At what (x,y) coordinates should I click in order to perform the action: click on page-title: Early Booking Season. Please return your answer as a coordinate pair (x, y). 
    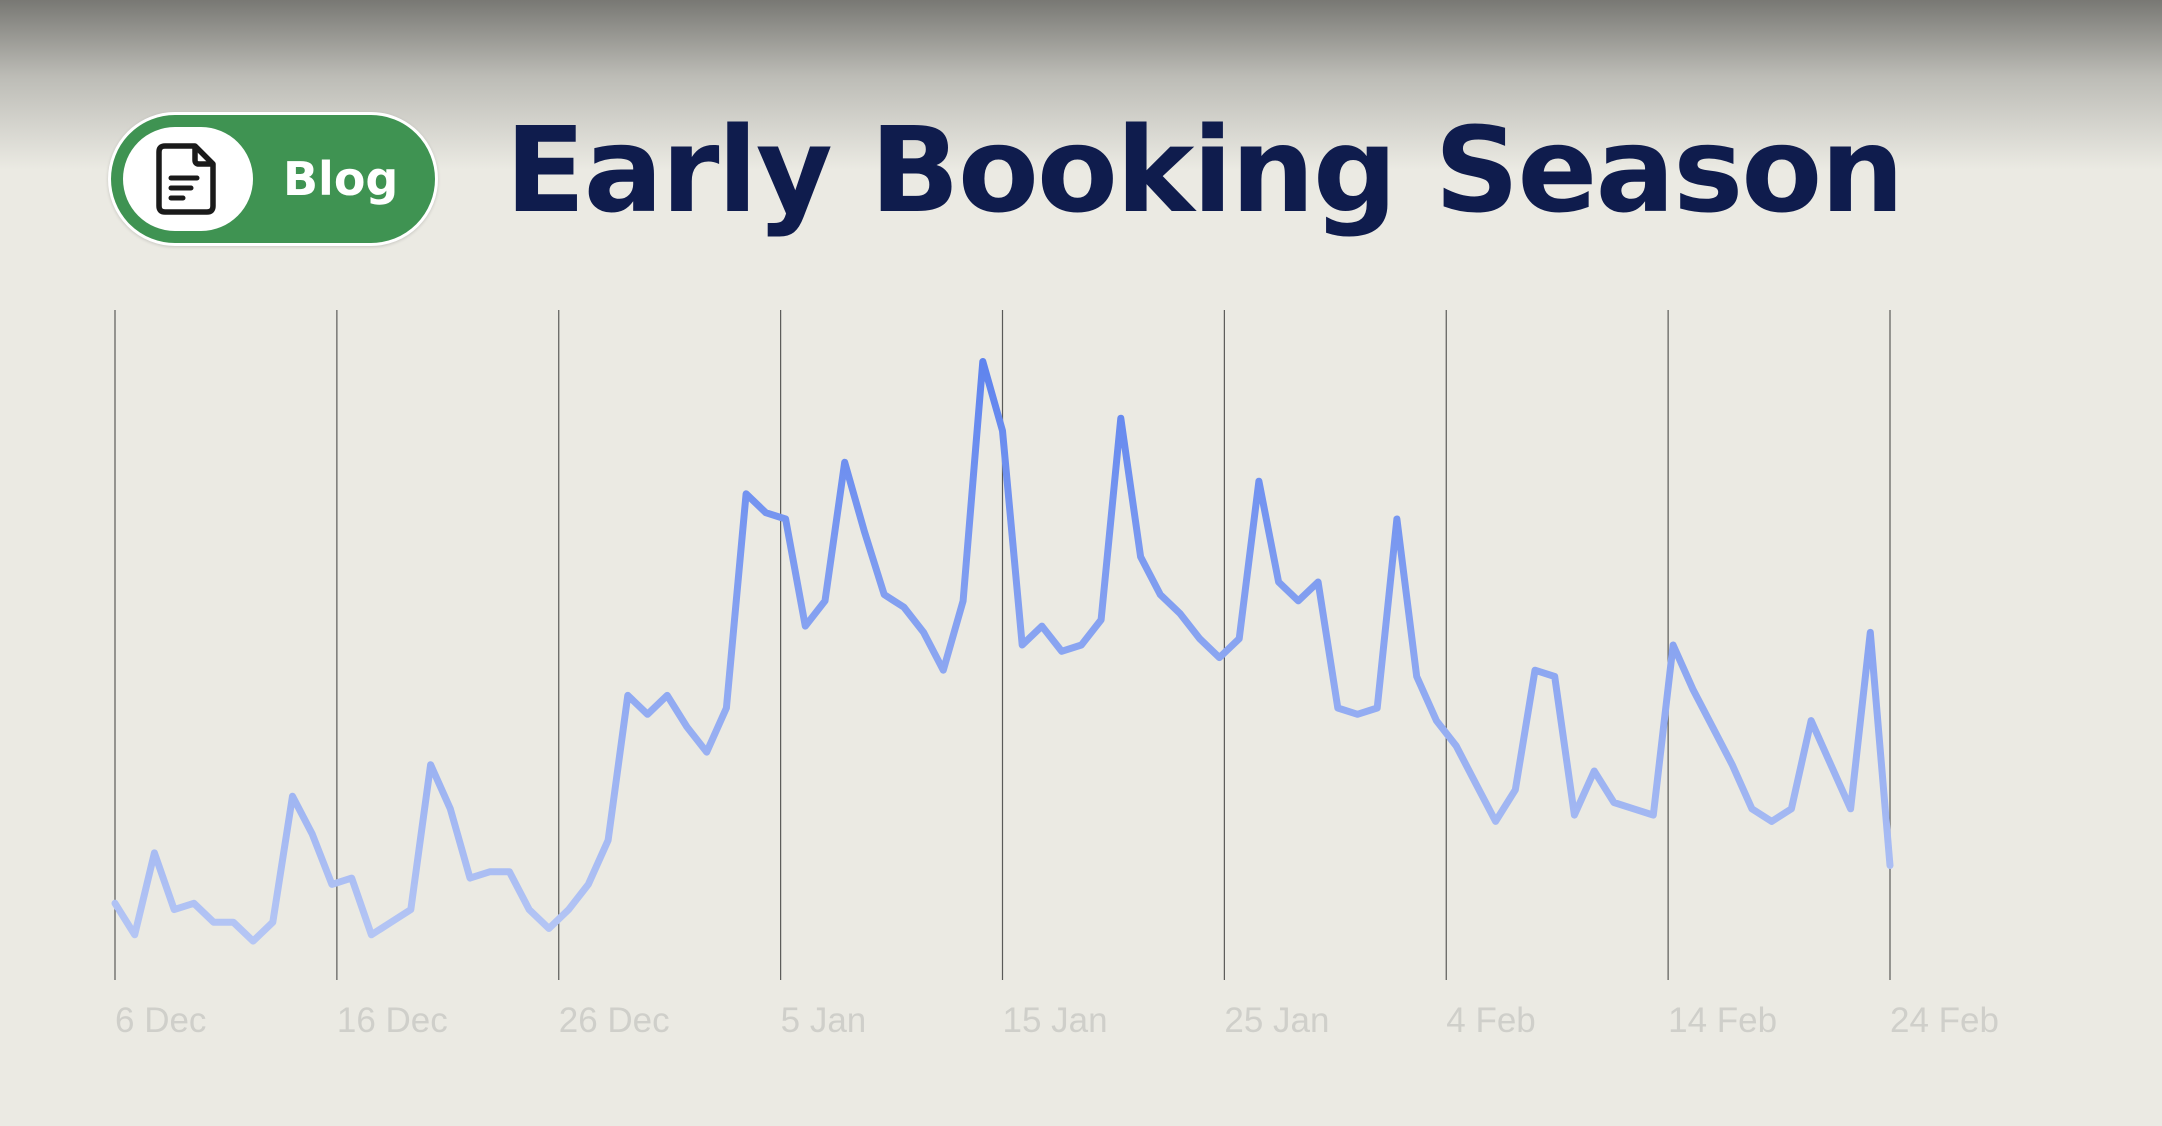
    Looking at the image, I should click on (1204, 170).